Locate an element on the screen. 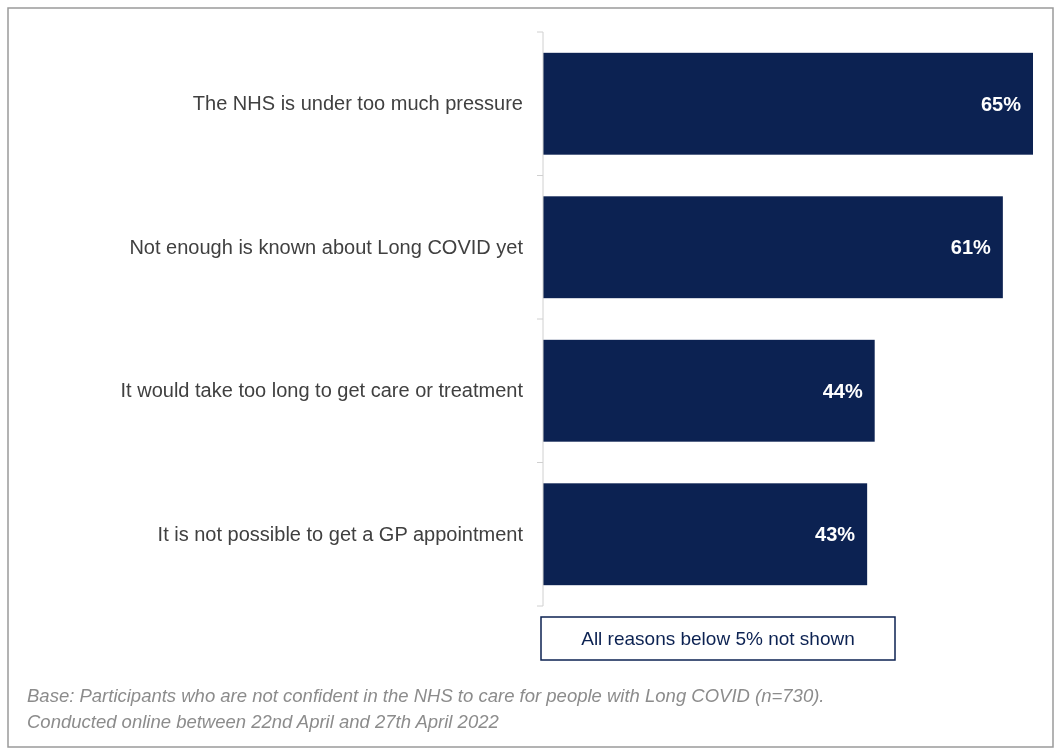  y-tick-label: The NHS is under too much pressure is located at coordinates (357, 103).